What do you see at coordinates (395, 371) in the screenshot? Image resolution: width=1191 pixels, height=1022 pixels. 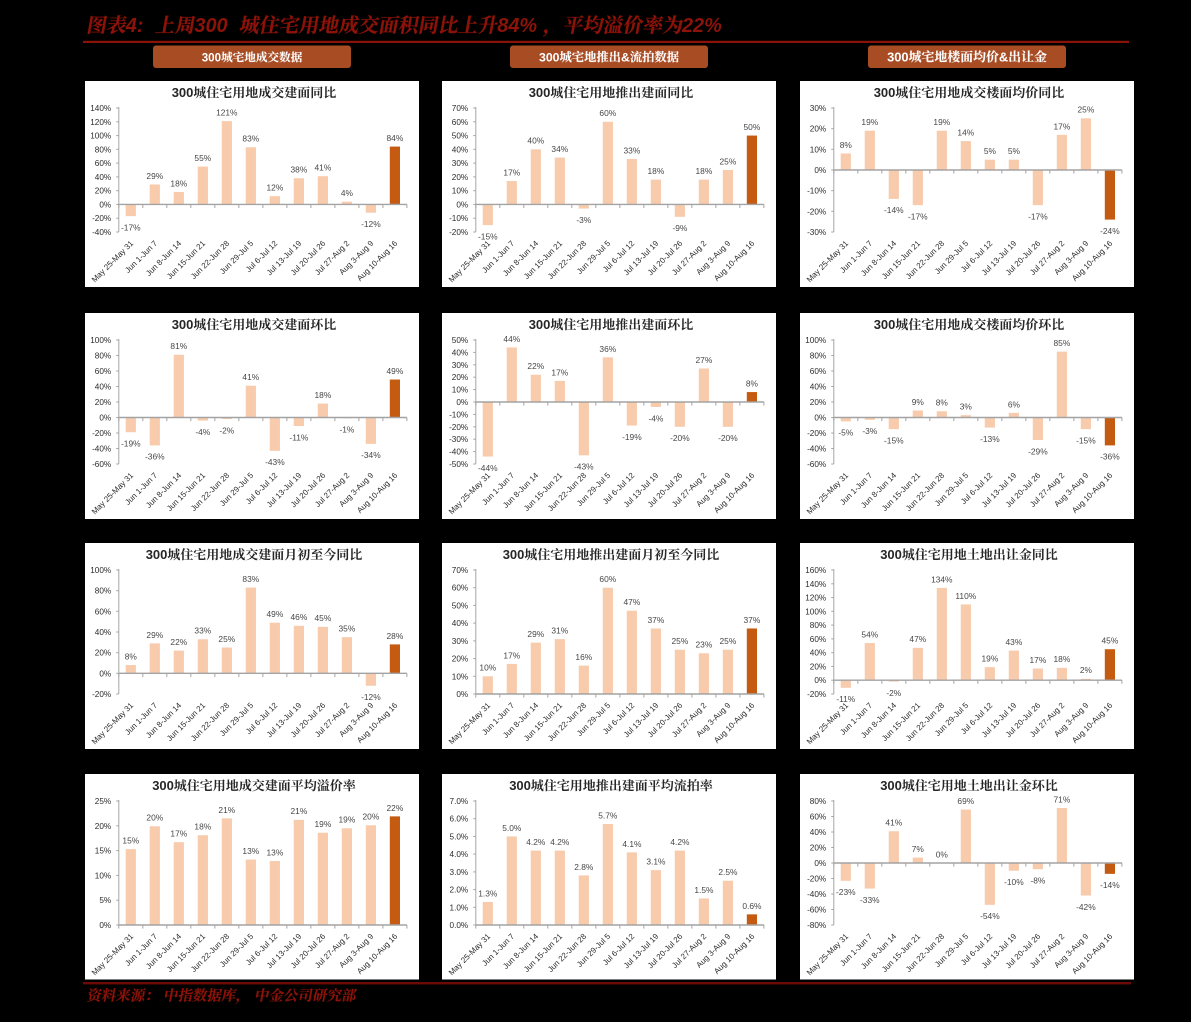 I see `svg-text: 49%` at bounding box center [395, 371].